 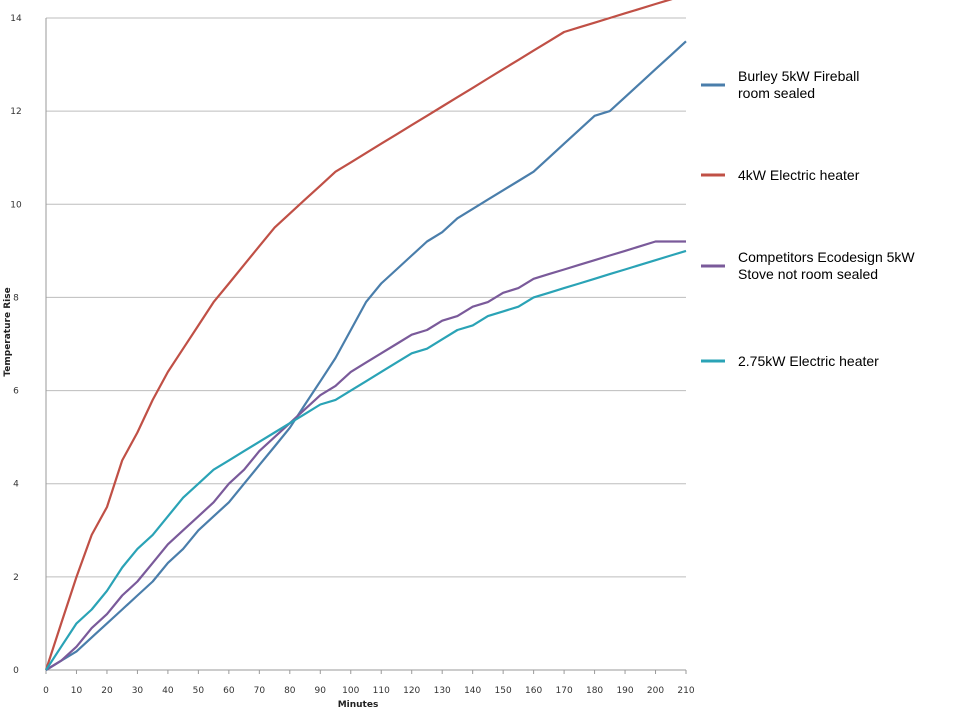 What do you see at coordinates (685, 691) in the screenshot?
I see `x-tick-label: 210` at bounding box center [685, 691].